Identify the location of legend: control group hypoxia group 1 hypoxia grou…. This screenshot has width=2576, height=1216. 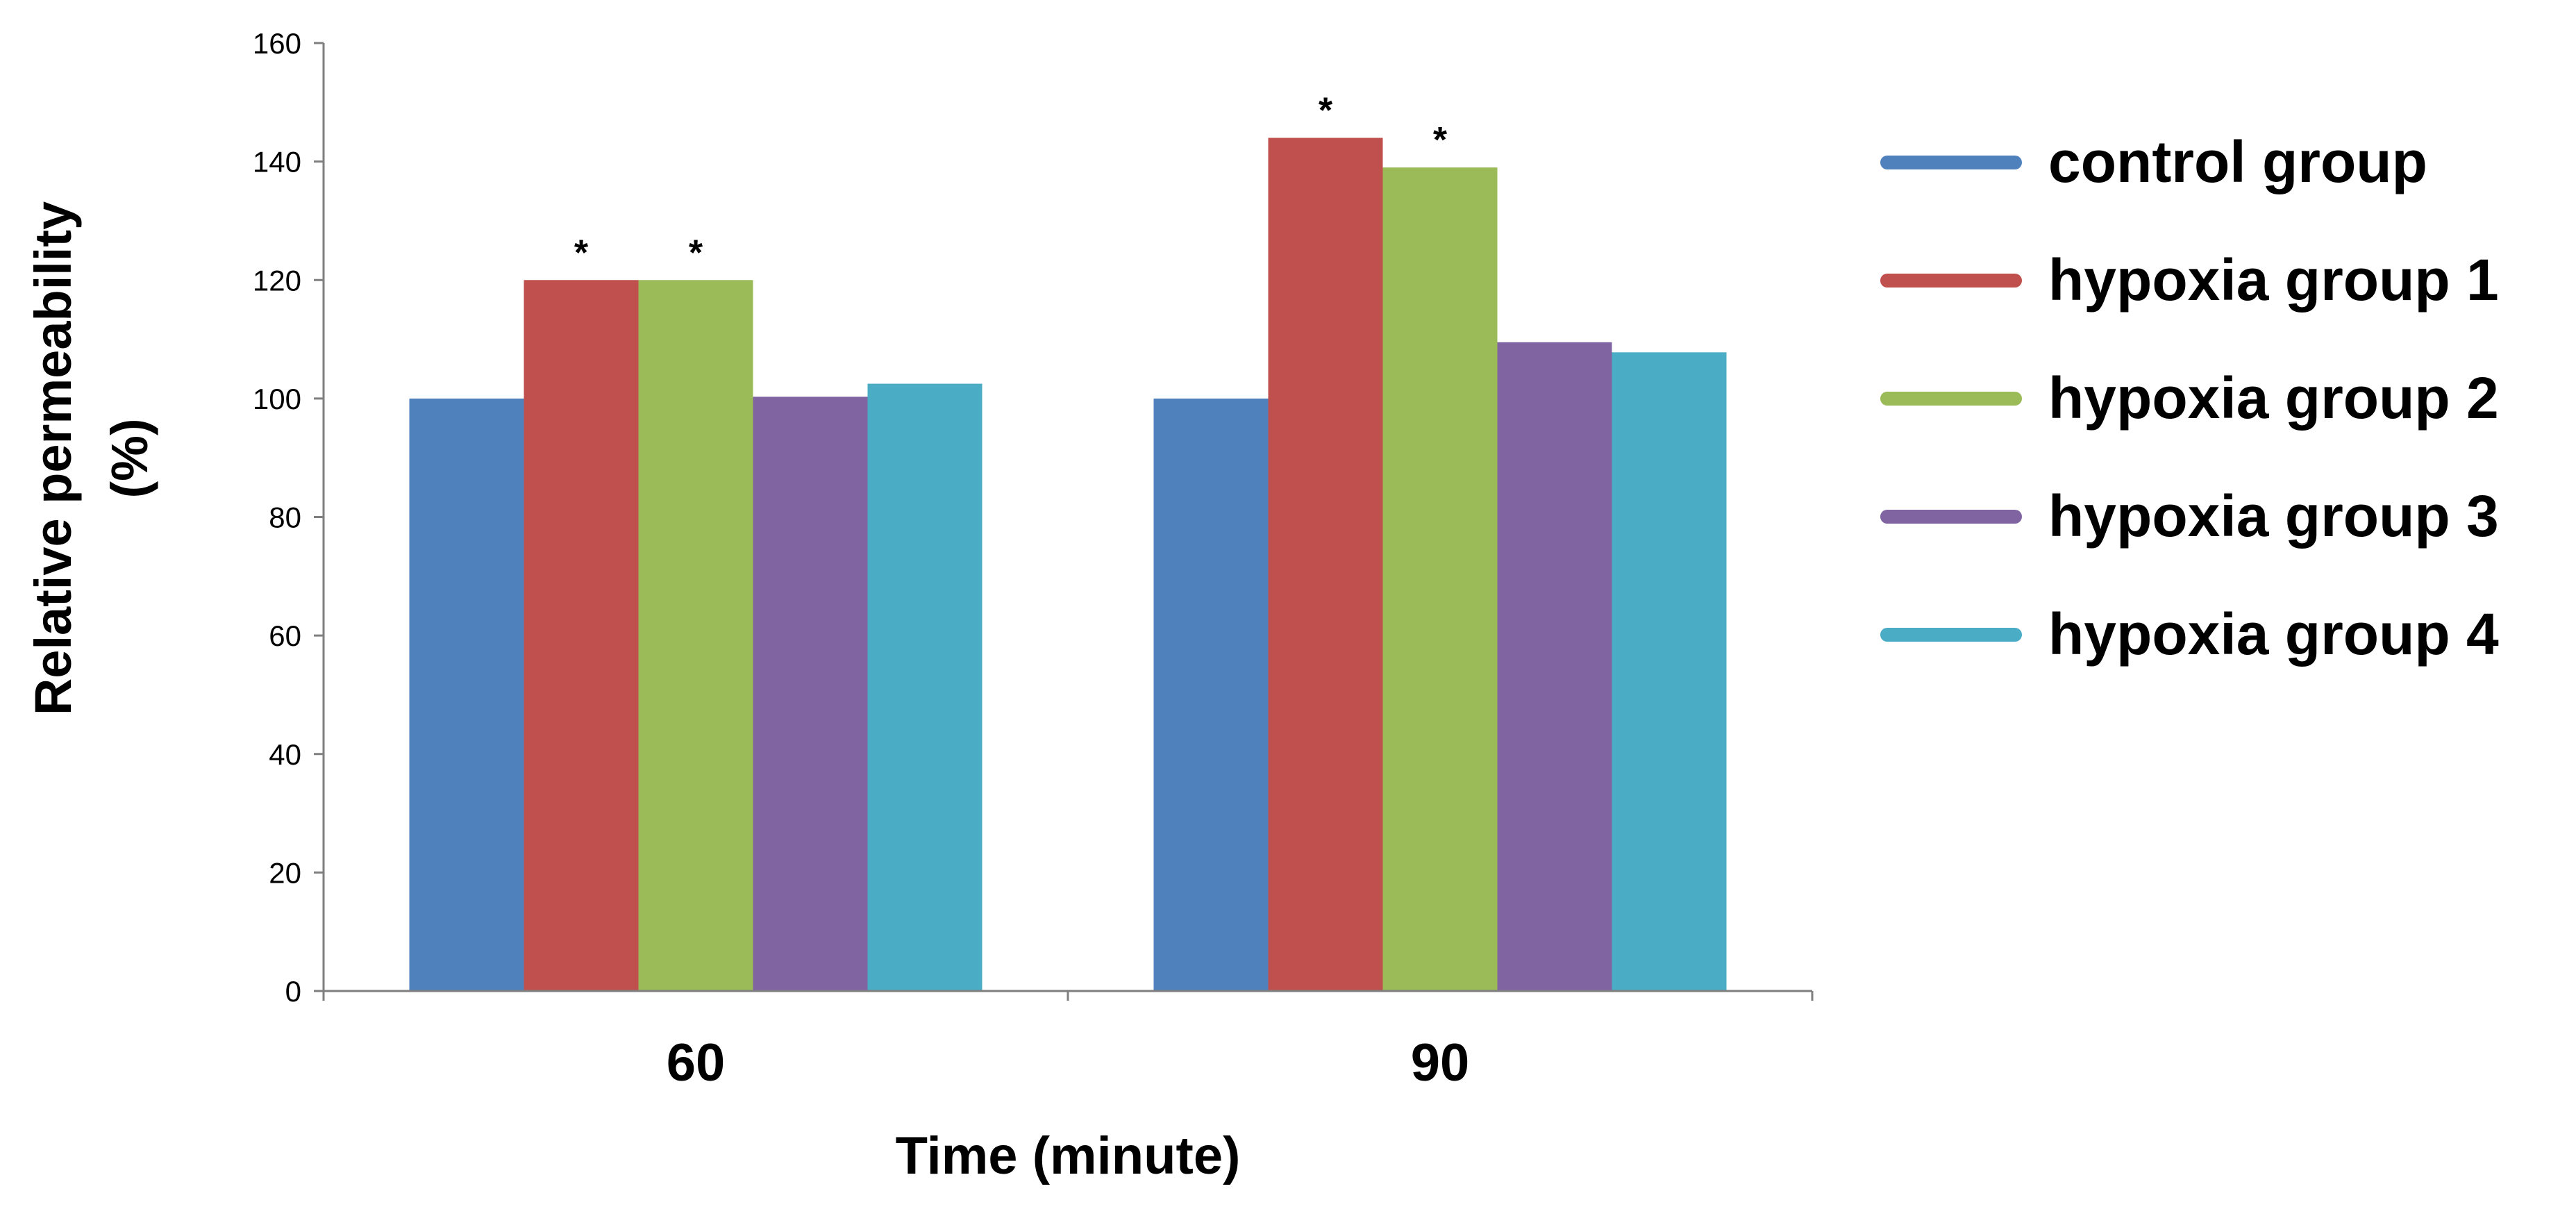
(2189, 398).